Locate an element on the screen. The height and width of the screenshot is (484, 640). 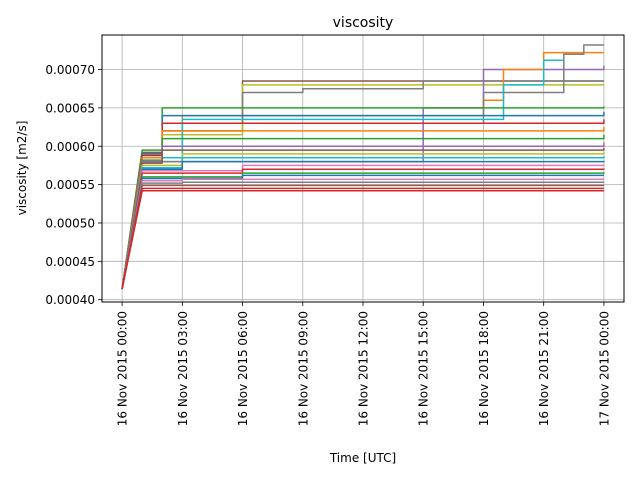
x-tick-label: 16 Nov 2015 15:00 is located at coordinates (424, 368).